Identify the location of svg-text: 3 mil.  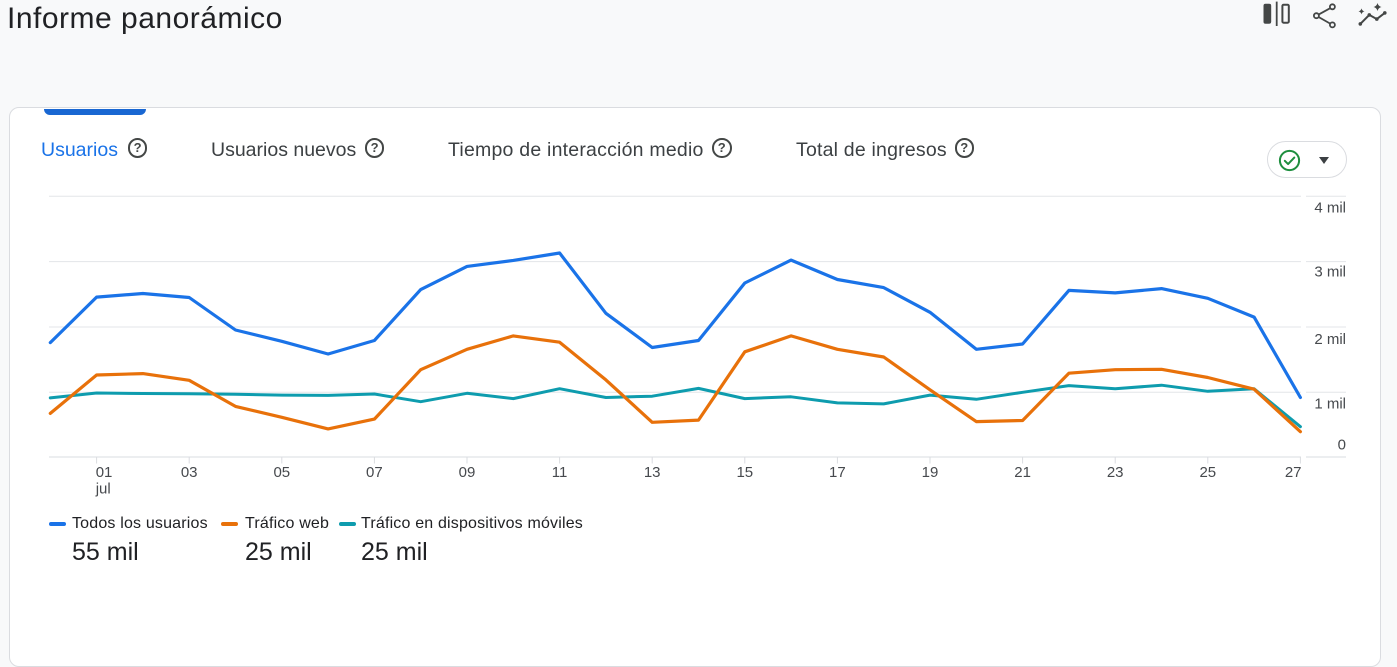
(1330, 272).